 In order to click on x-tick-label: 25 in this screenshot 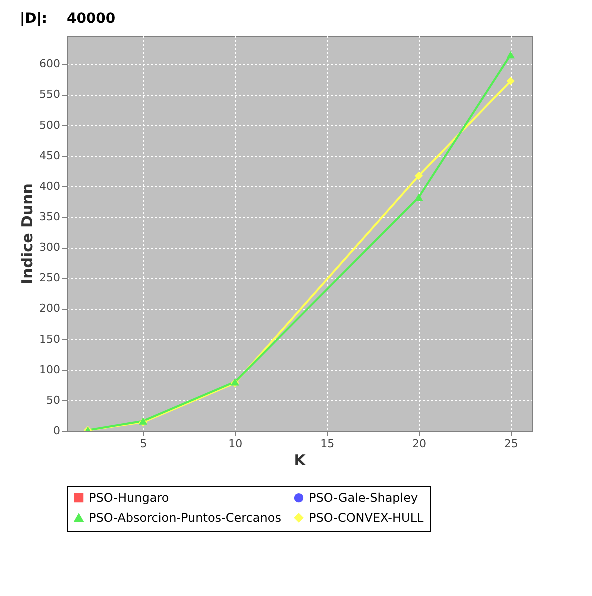, I will do `click(511, 444)`.